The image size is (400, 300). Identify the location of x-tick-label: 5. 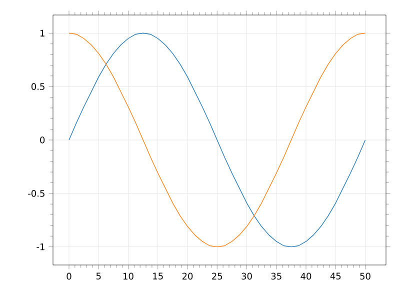
(98, 276).